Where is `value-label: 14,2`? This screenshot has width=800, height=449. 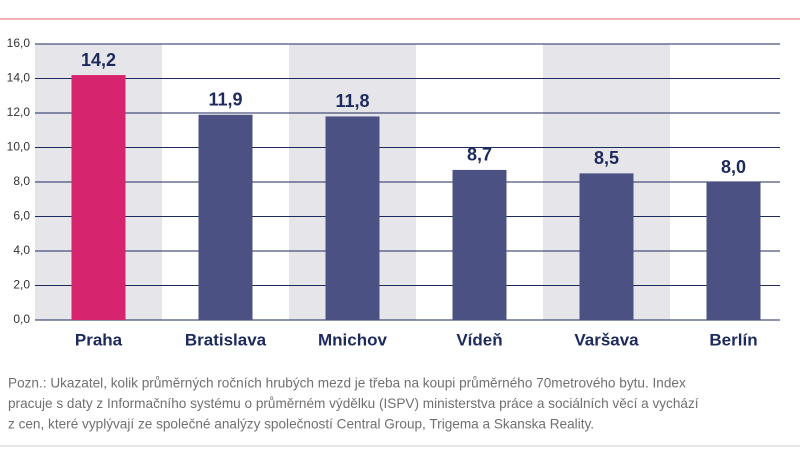
value-label: 14,2 is located at coordinates (98, 60).